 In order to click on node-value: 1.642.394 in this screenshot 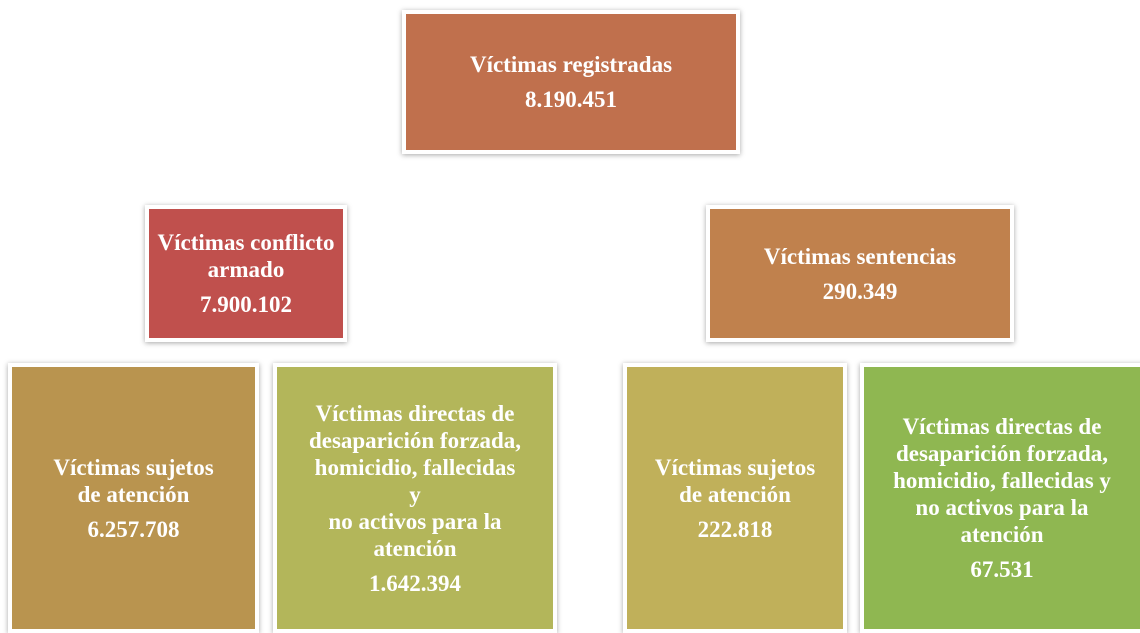, I will do `click(415, 583)`.